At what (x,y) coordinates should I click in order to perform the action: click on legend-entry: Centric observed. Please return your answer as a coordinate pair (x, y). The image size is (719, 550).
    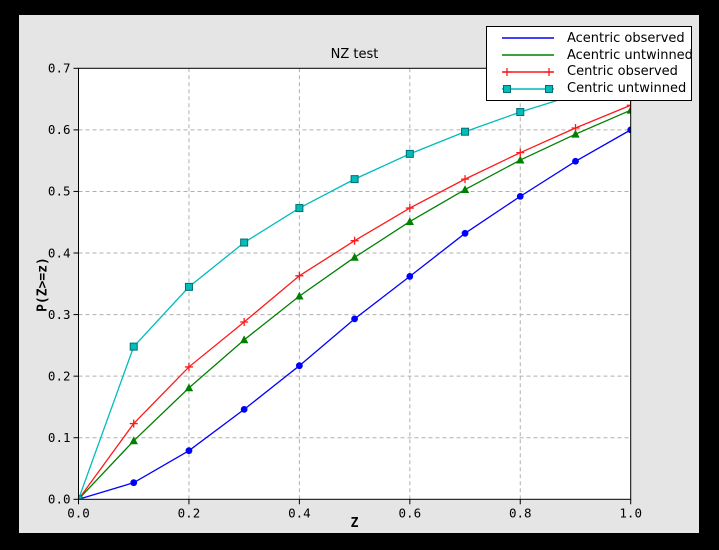
    Looking at the image, I should click on (589, 72).